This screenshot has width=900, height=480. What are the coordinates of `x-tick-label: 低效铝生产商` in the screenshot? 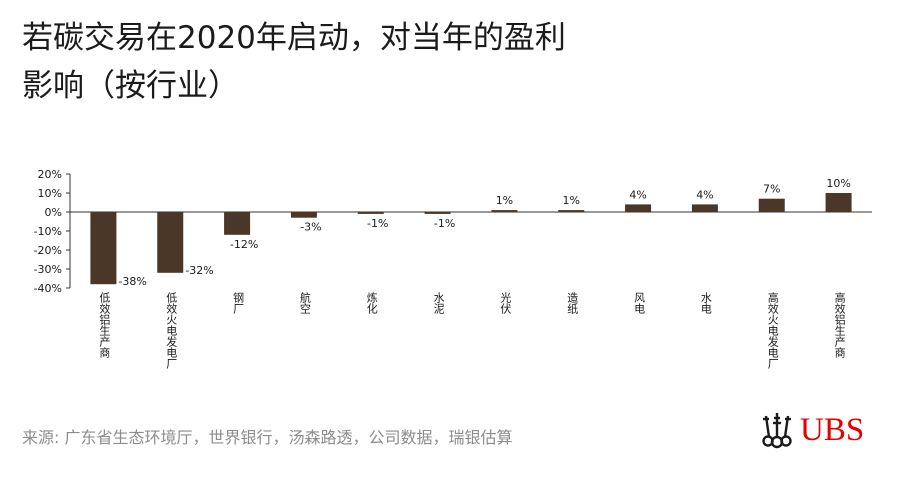 It's located at (104, 325).